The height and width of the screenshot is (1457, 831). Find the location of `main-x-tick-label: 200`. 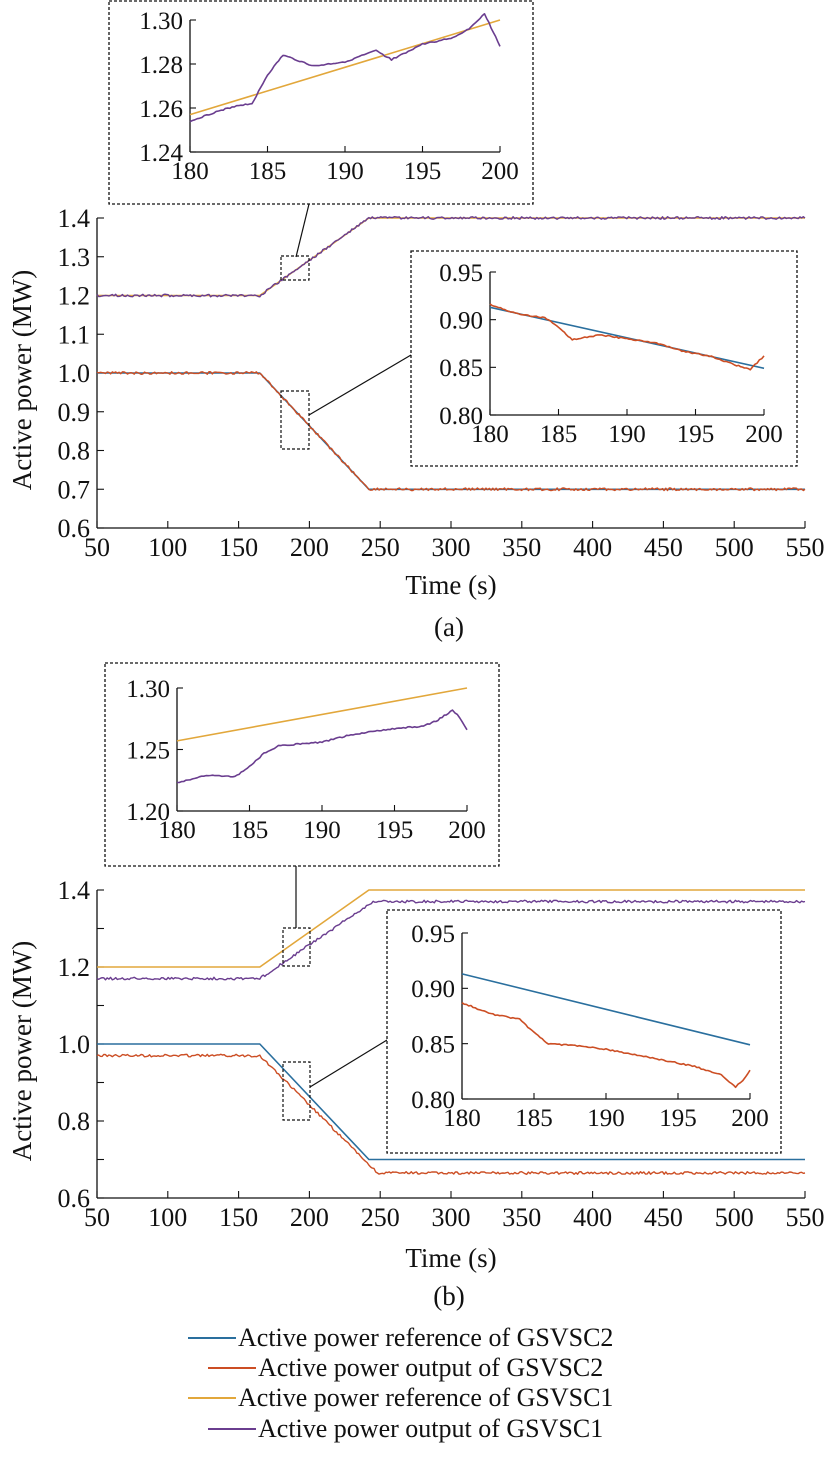

main-x-tick-label: 200 is located at coordinates (309, 1217).